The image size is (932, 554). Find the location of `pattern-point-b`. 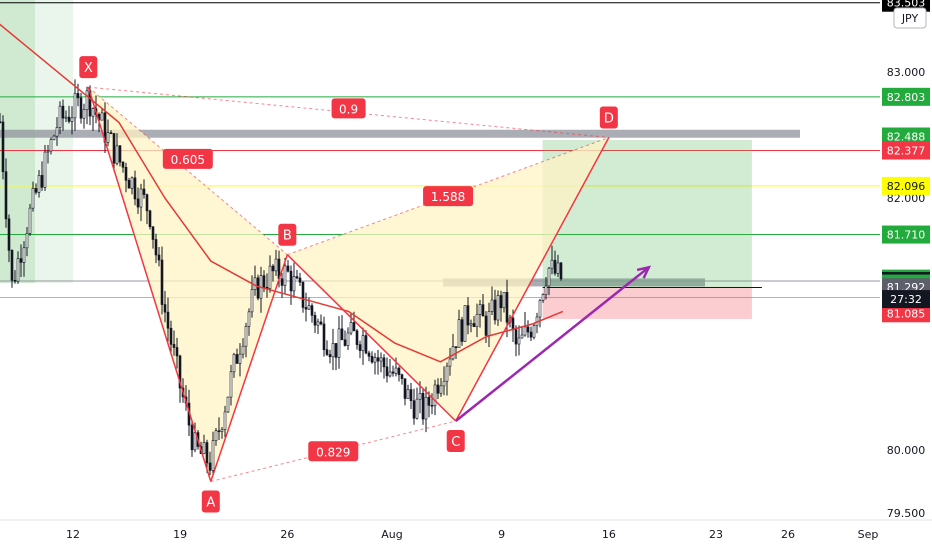

pattern-point-b is located at coordinates (287, 234).